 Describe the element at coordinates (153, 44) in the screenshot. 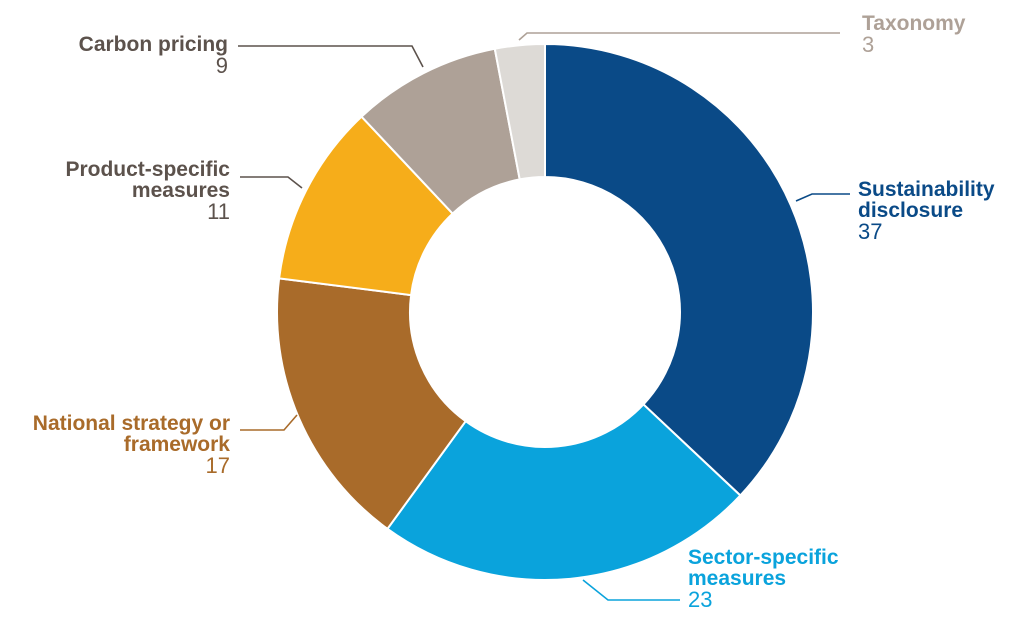

I see `label-carbon-pricing-line-1: Carbon pricing` at that location.